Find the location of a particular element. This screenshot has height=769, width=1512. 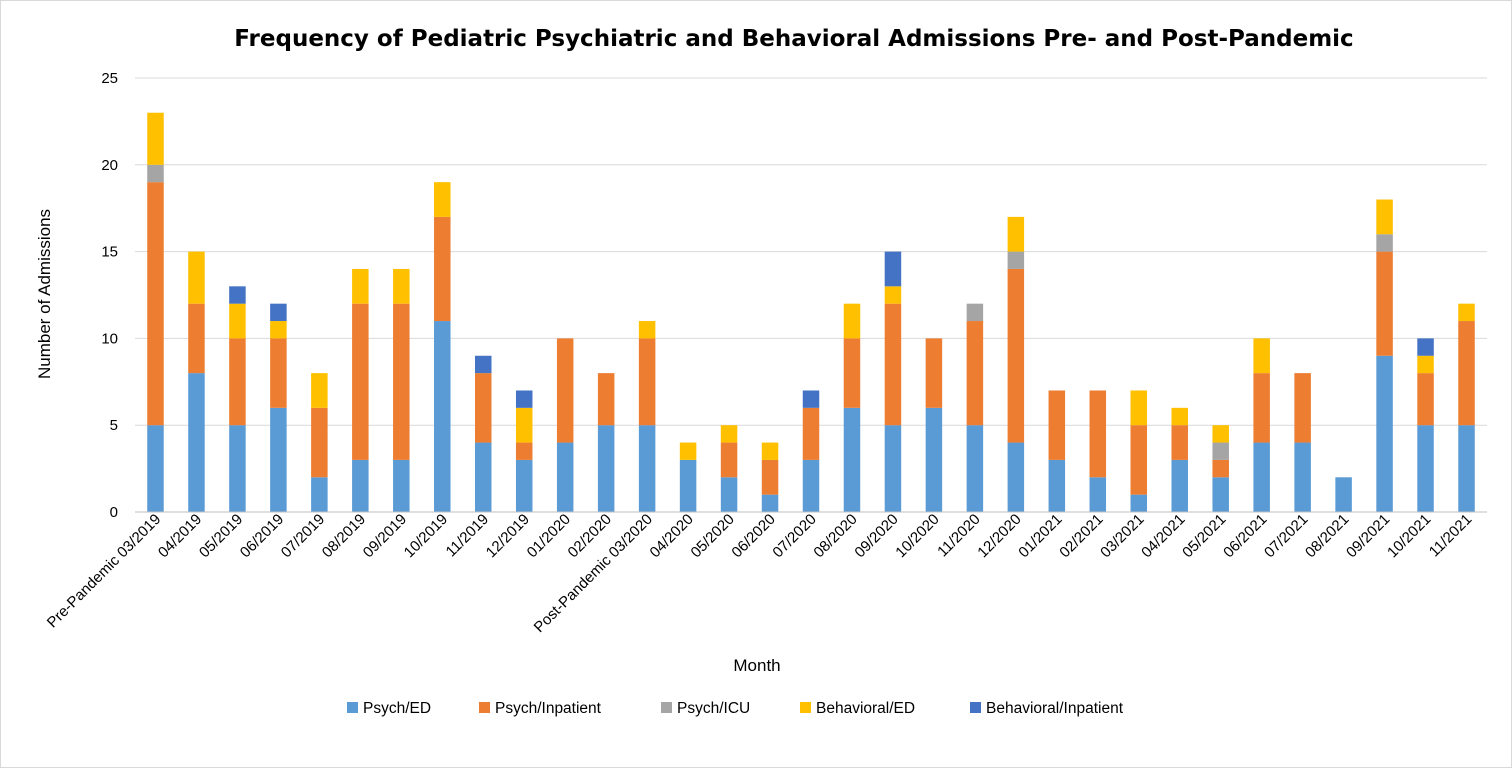

x-tick-label: 05/2020 is located at coordinates (713, 536).